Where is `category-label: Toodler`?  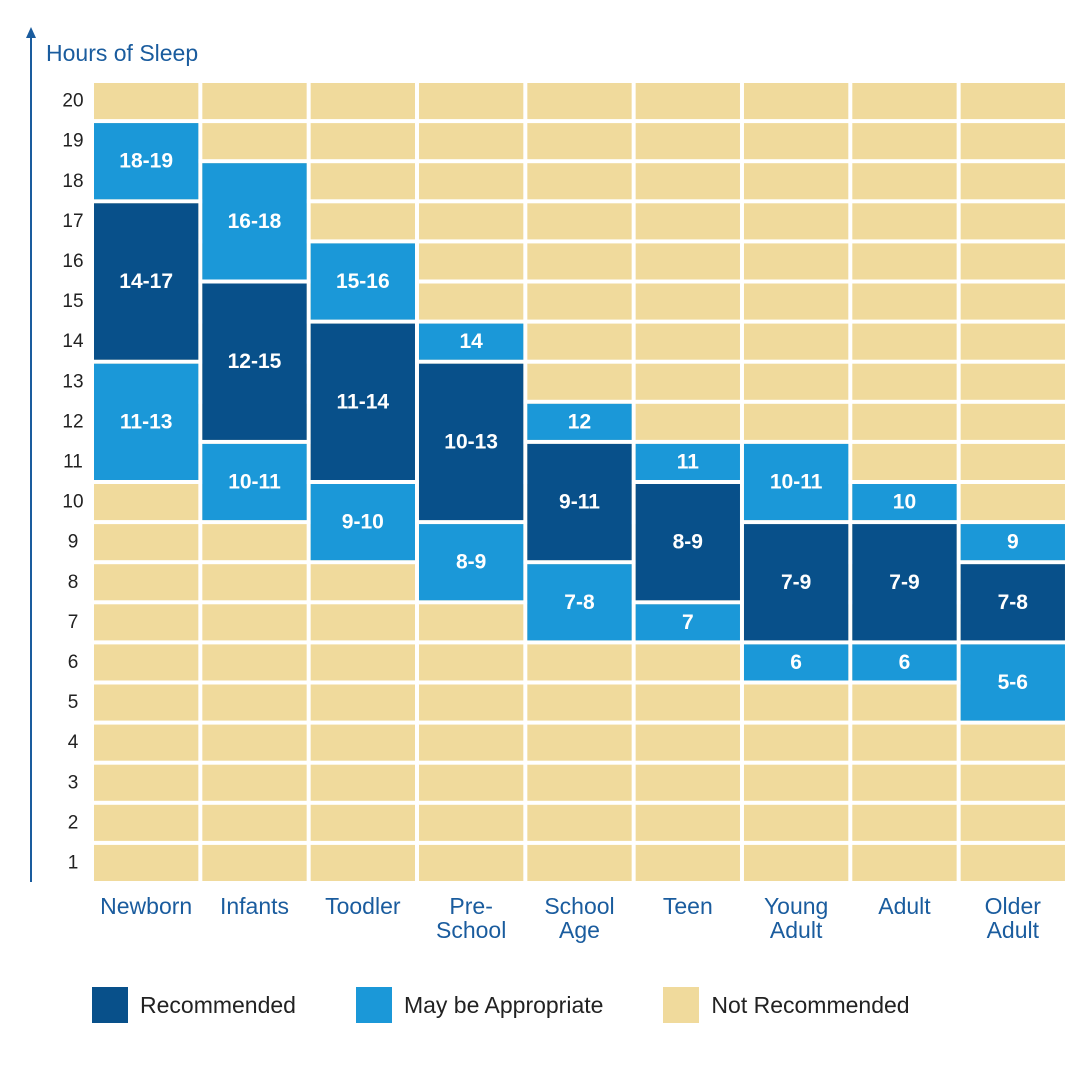
category-label: Toodler is located at coordinates (363, 906).